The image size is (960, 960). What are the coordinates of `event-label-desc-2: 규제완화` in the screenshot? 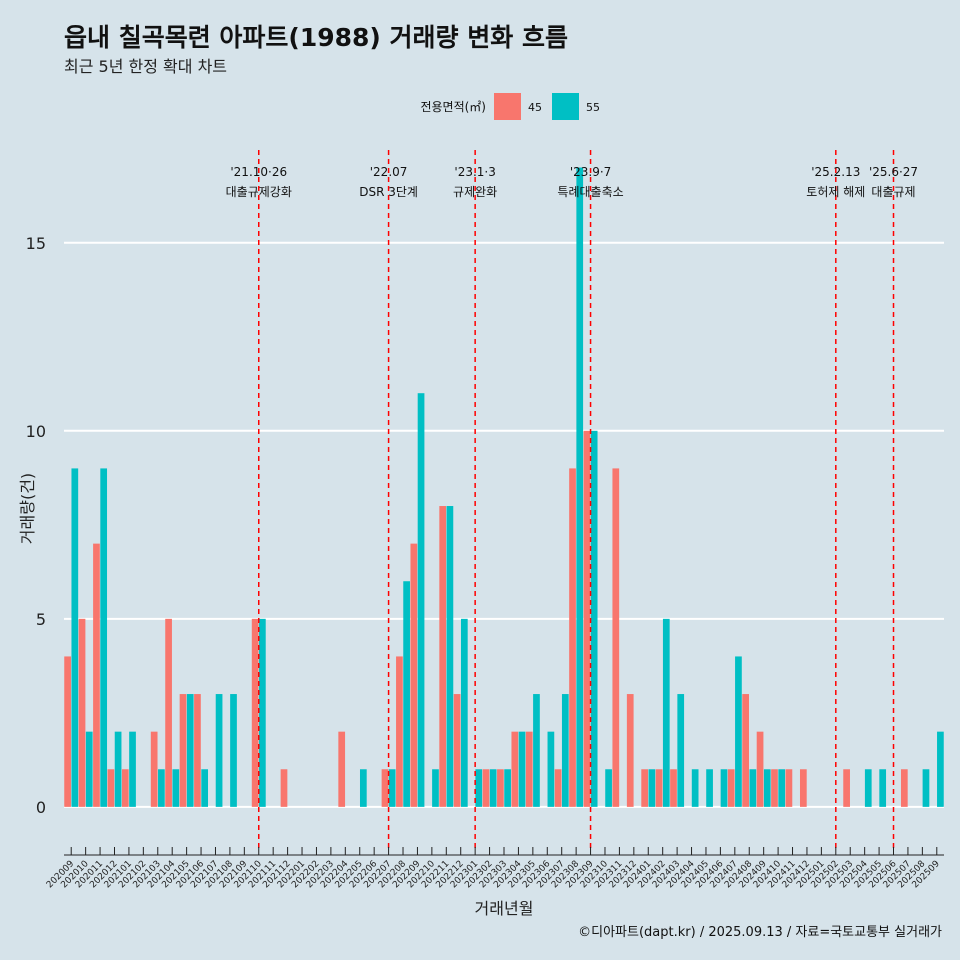 It's located at (475, 192).